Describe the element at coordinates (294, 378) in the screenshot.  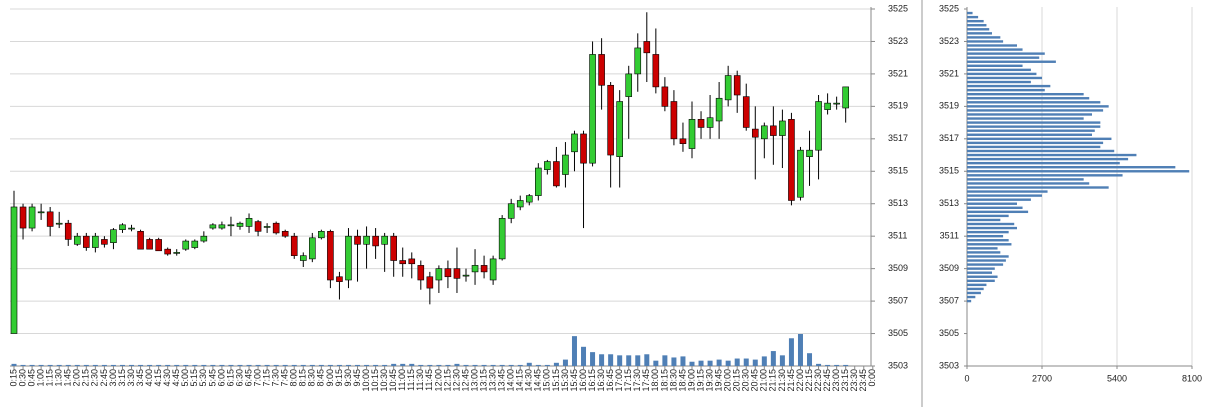
I see `x-tick-label: 8:00` at that location.